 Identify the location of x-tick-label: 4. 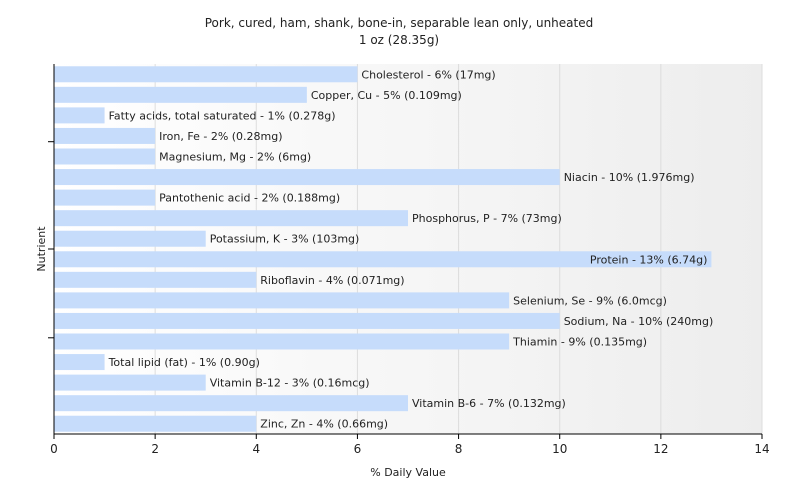
(256, 449).